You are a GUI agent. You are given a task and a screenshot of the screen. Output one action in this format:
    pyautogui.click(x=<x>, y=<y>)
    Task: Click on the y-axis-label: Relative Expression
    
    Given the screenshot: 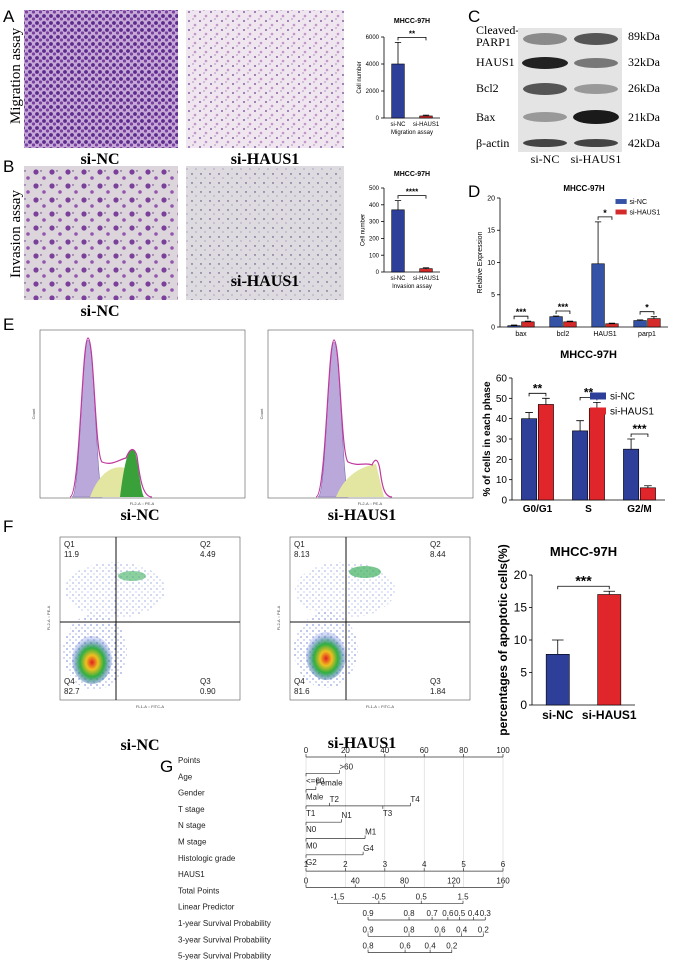 What is the action you would take?
    pyautogui.click(x=480, y=262)
    